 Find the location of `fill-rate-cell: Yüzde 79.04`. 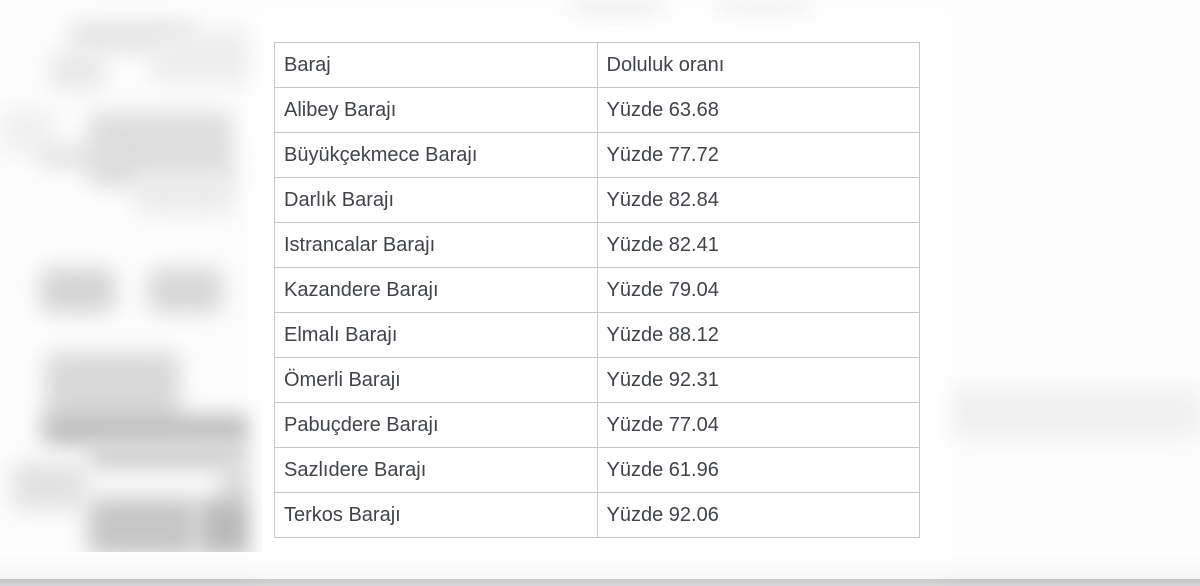

fill-rate-cell: Yüzde 79.04 is located at coordinates (758, 290).